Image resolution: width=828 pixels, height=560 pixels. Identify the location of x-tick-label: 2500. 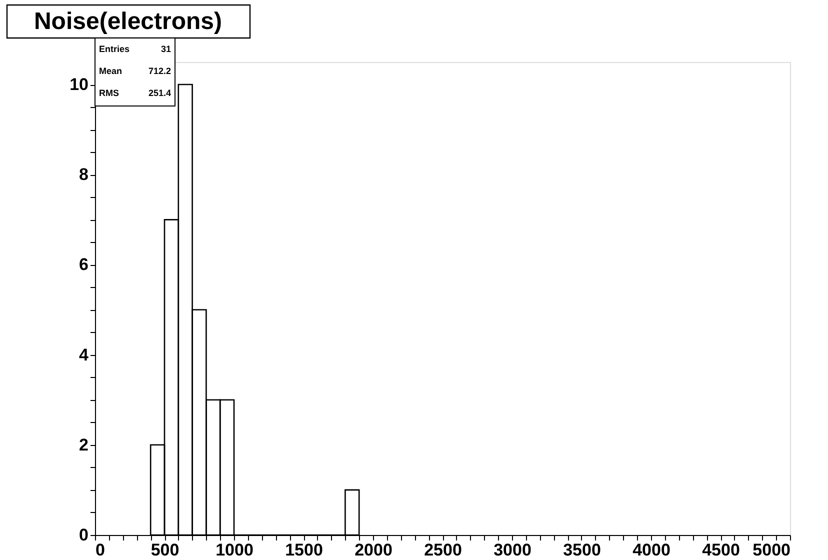
(443, 550).